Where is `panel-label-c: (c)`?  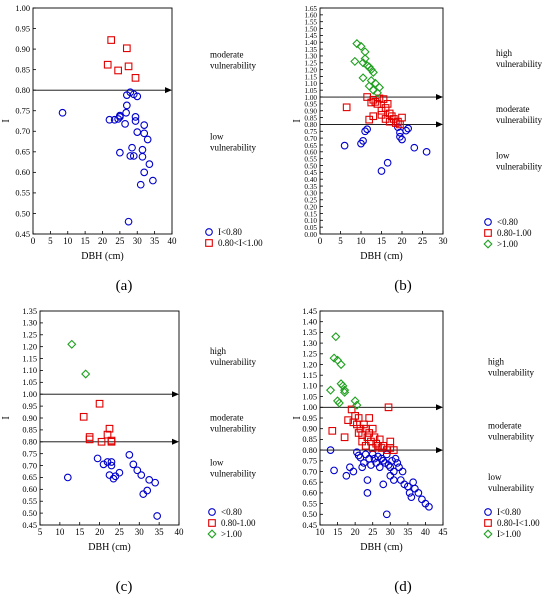
panel-label-c: (c) is located at coordinates (124, 587).